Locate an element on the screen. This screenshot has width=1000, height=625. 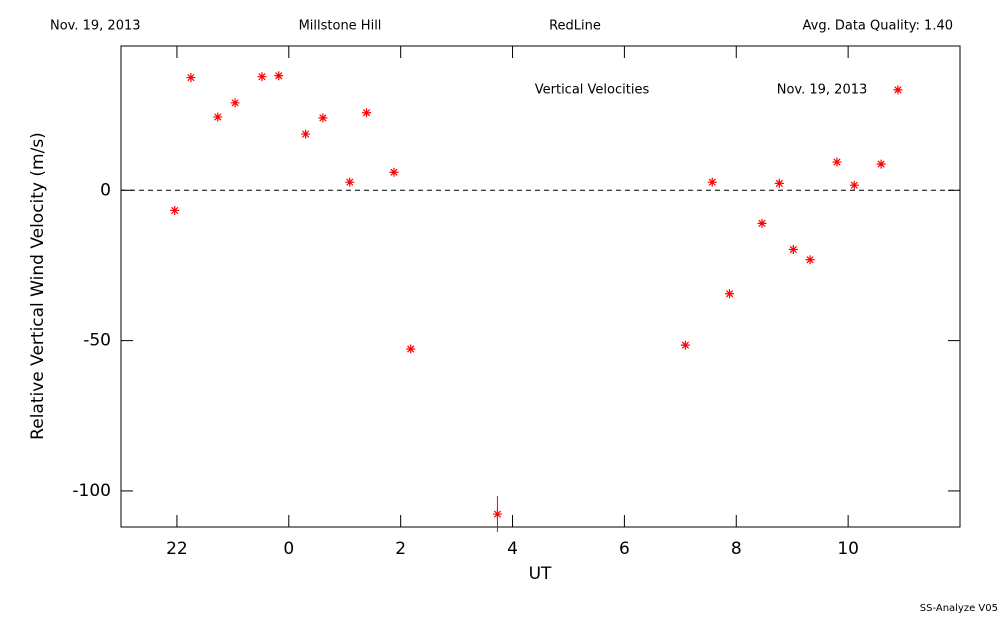
header-date: Nov. 19, 2013 is located at coordinates (95, 26).